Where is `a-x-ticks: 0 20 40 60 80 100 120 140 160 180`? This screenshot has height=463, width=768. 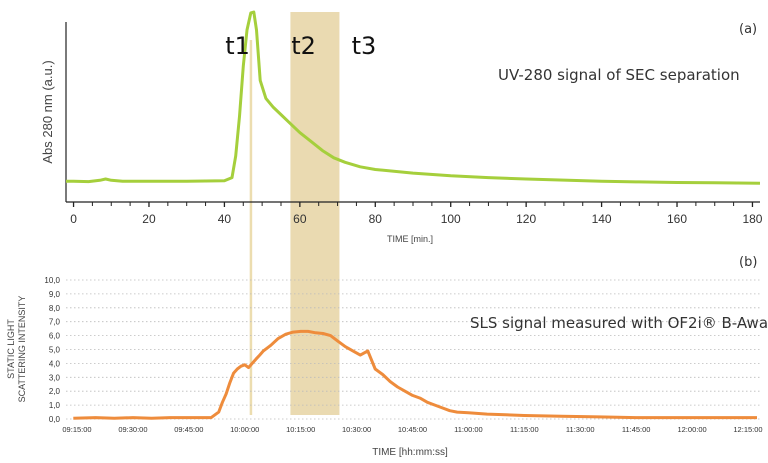 a-x-ticks: 0 20 40 60 80 100 120 140 160 180 is located at coordinates (416, 214).